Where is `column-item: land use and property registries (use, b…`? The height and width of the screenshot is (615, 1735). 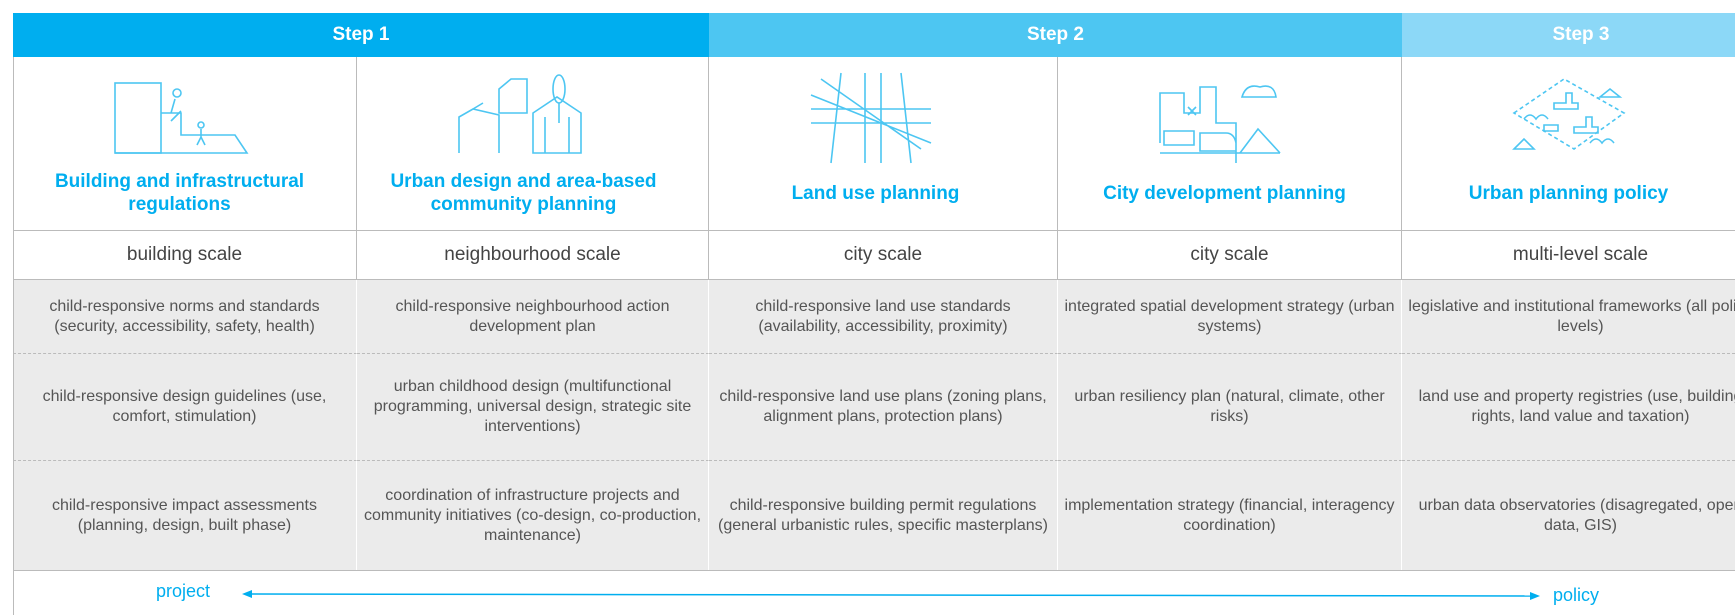 column-item: land use and property registries (use, b… is located at coordinates (1568, 407).